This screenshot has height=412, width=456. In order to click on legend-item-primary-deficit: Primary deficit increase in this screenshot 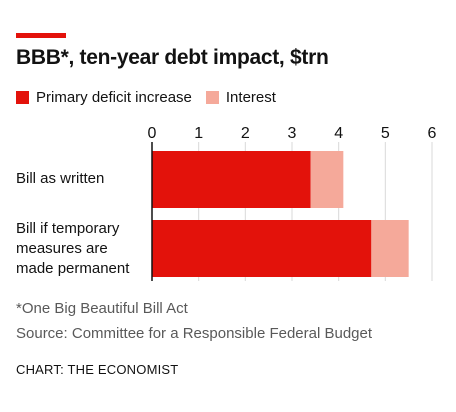, I will do `click(104, 97)`.